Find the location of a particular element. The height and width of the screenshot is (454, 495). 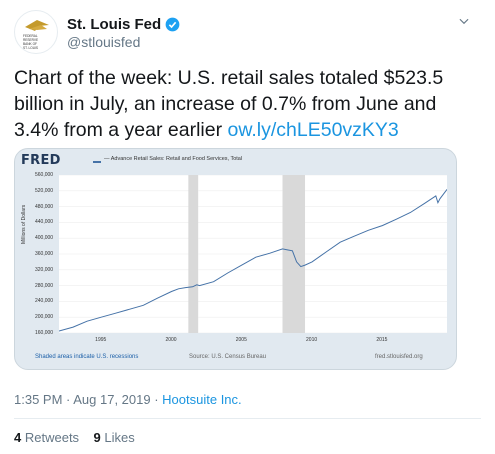

fred-logo: FRED is located at coordinates (41, 160).